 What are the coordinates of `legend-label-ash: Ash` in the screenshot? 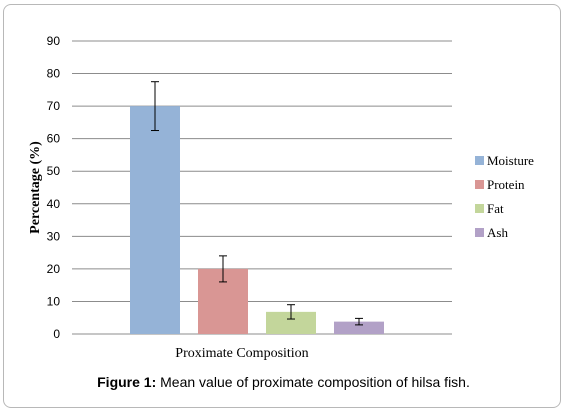 It's located at (497, 232).